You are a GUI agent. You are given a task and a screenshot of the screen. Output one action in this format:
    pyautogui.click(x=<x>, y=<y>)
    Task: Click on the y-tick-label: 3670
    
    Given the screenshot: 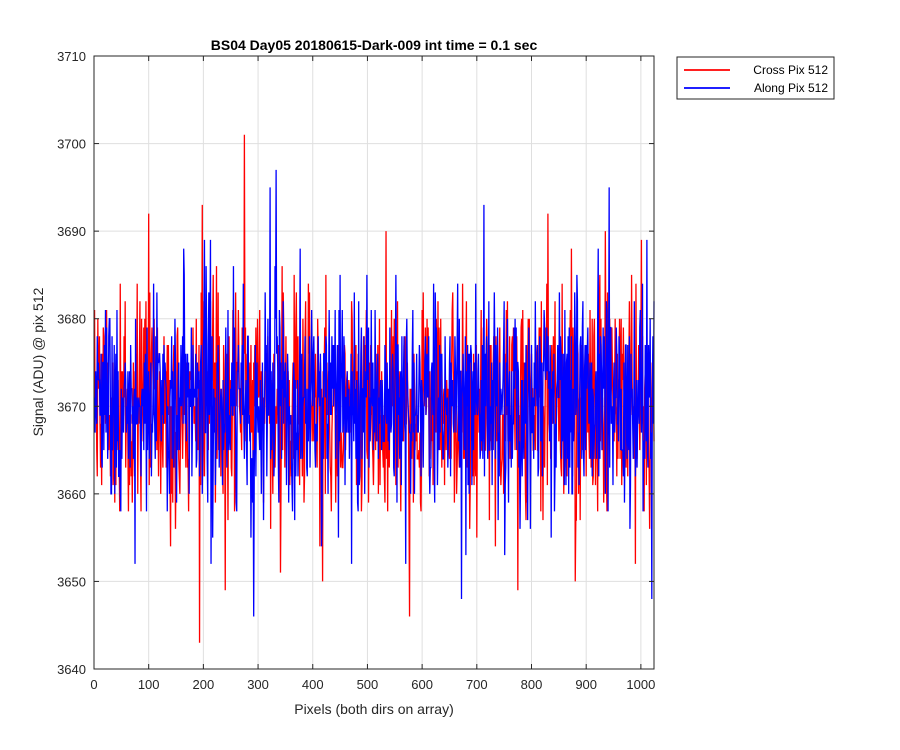 What is the action you would take?
    pyautogui.click(x=71, y=406)
    